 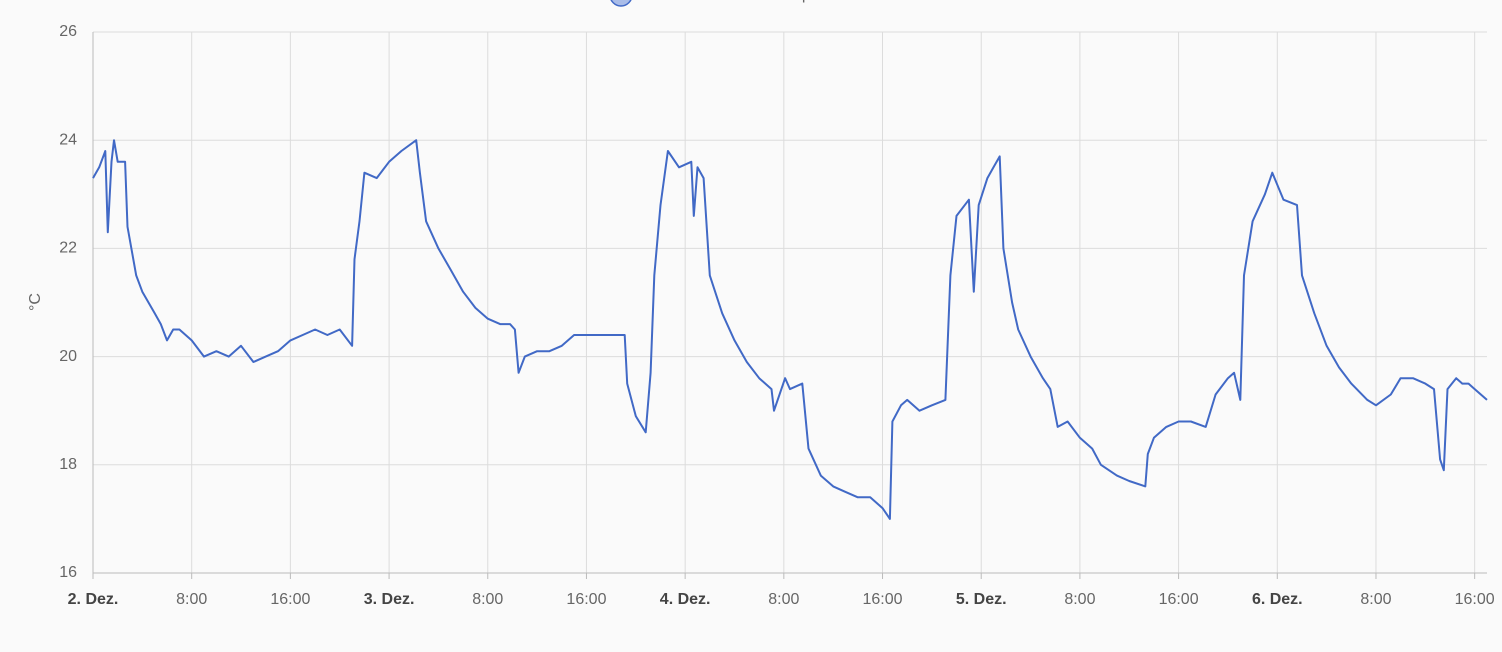 I want to click on y-tick-label: 18, so click(x=68, y=464).